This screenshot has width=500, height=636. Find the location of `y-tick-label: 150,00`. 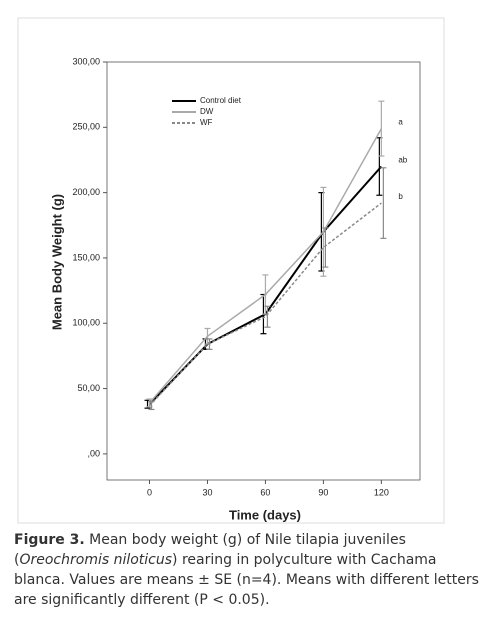

y-tick-label: 150,00 is located at coordinates (86, 257).